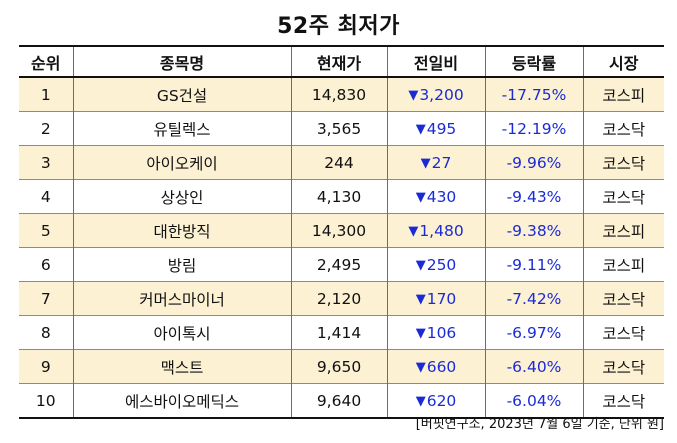  Describe the element at coordinates (339, 400) in the screenshot. I see `price-cell: 9,640` at that location.